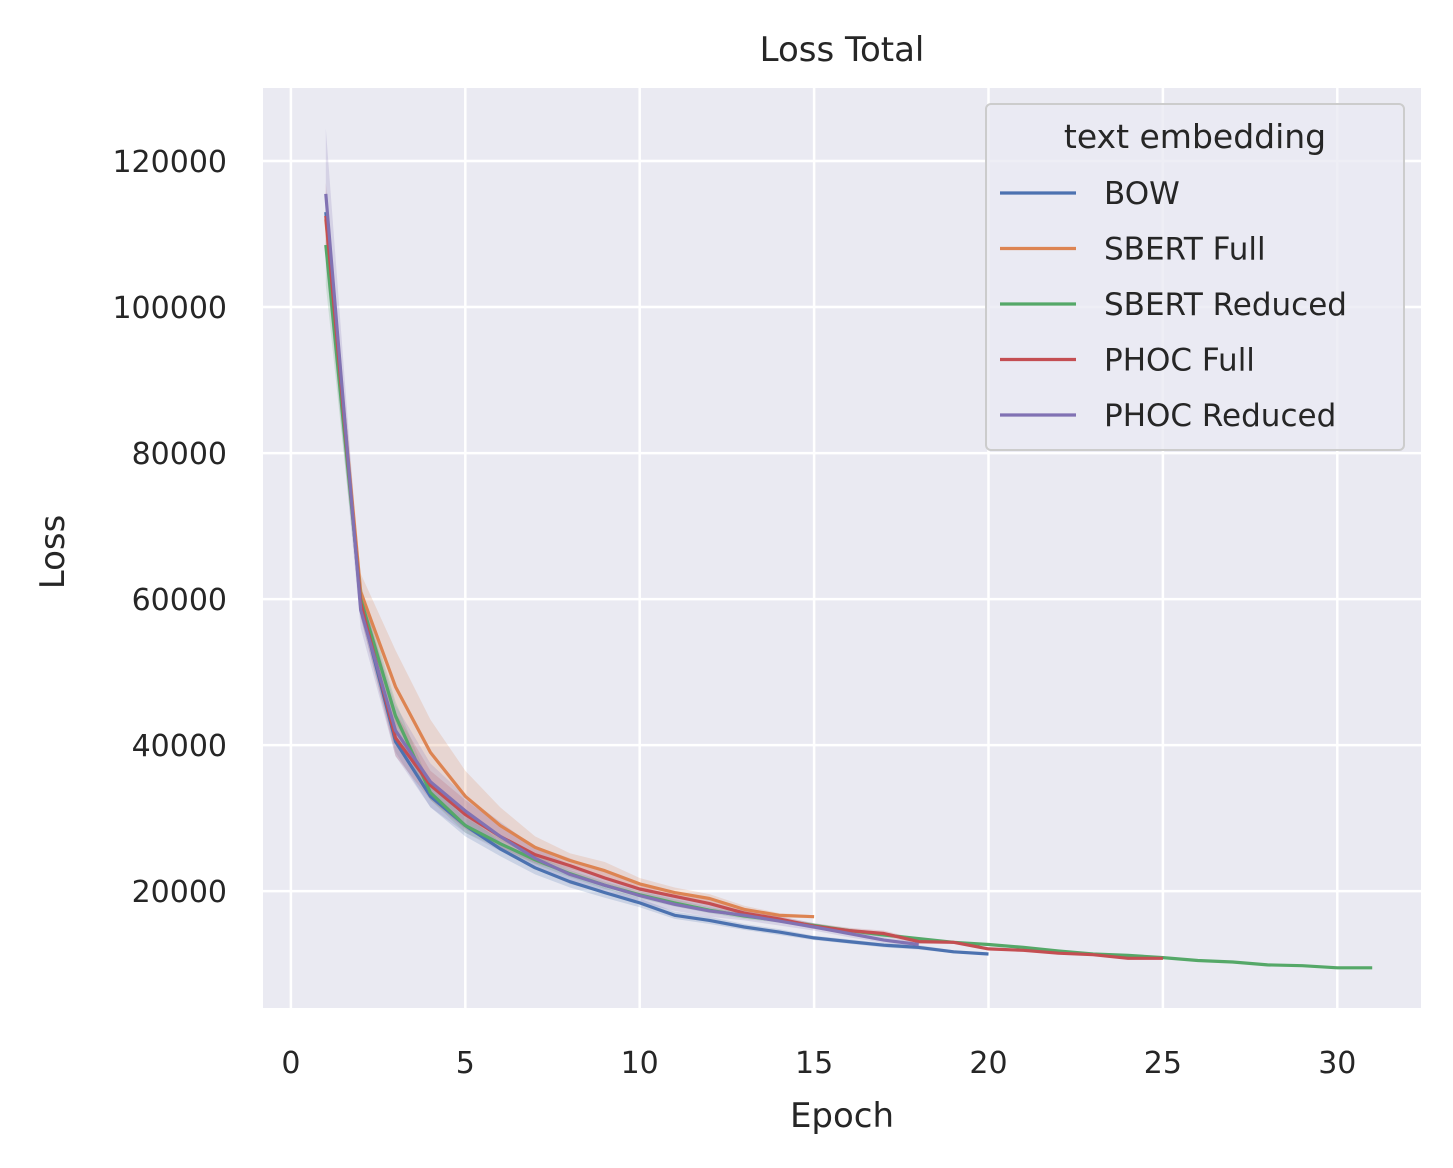 The height and width of the screenshot is (1168, 1453). What do you see at coordinates (179, 746) in the screenshot?
I see `y-tick-label: 40000` at bounding box center [179, 746].